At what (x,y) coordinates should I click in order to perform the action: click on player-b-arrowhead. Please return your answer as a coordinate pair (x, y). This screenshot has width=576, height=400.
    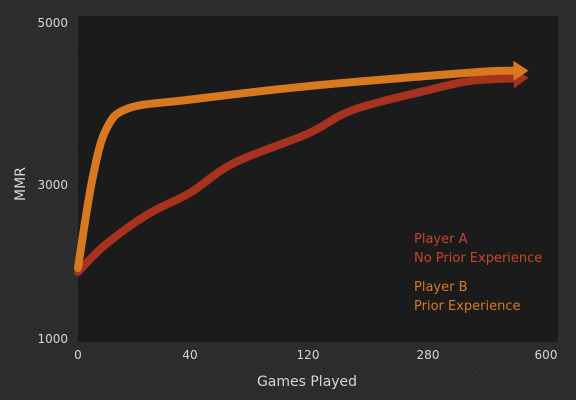
    Looking at the image, I should click on (521, 70).